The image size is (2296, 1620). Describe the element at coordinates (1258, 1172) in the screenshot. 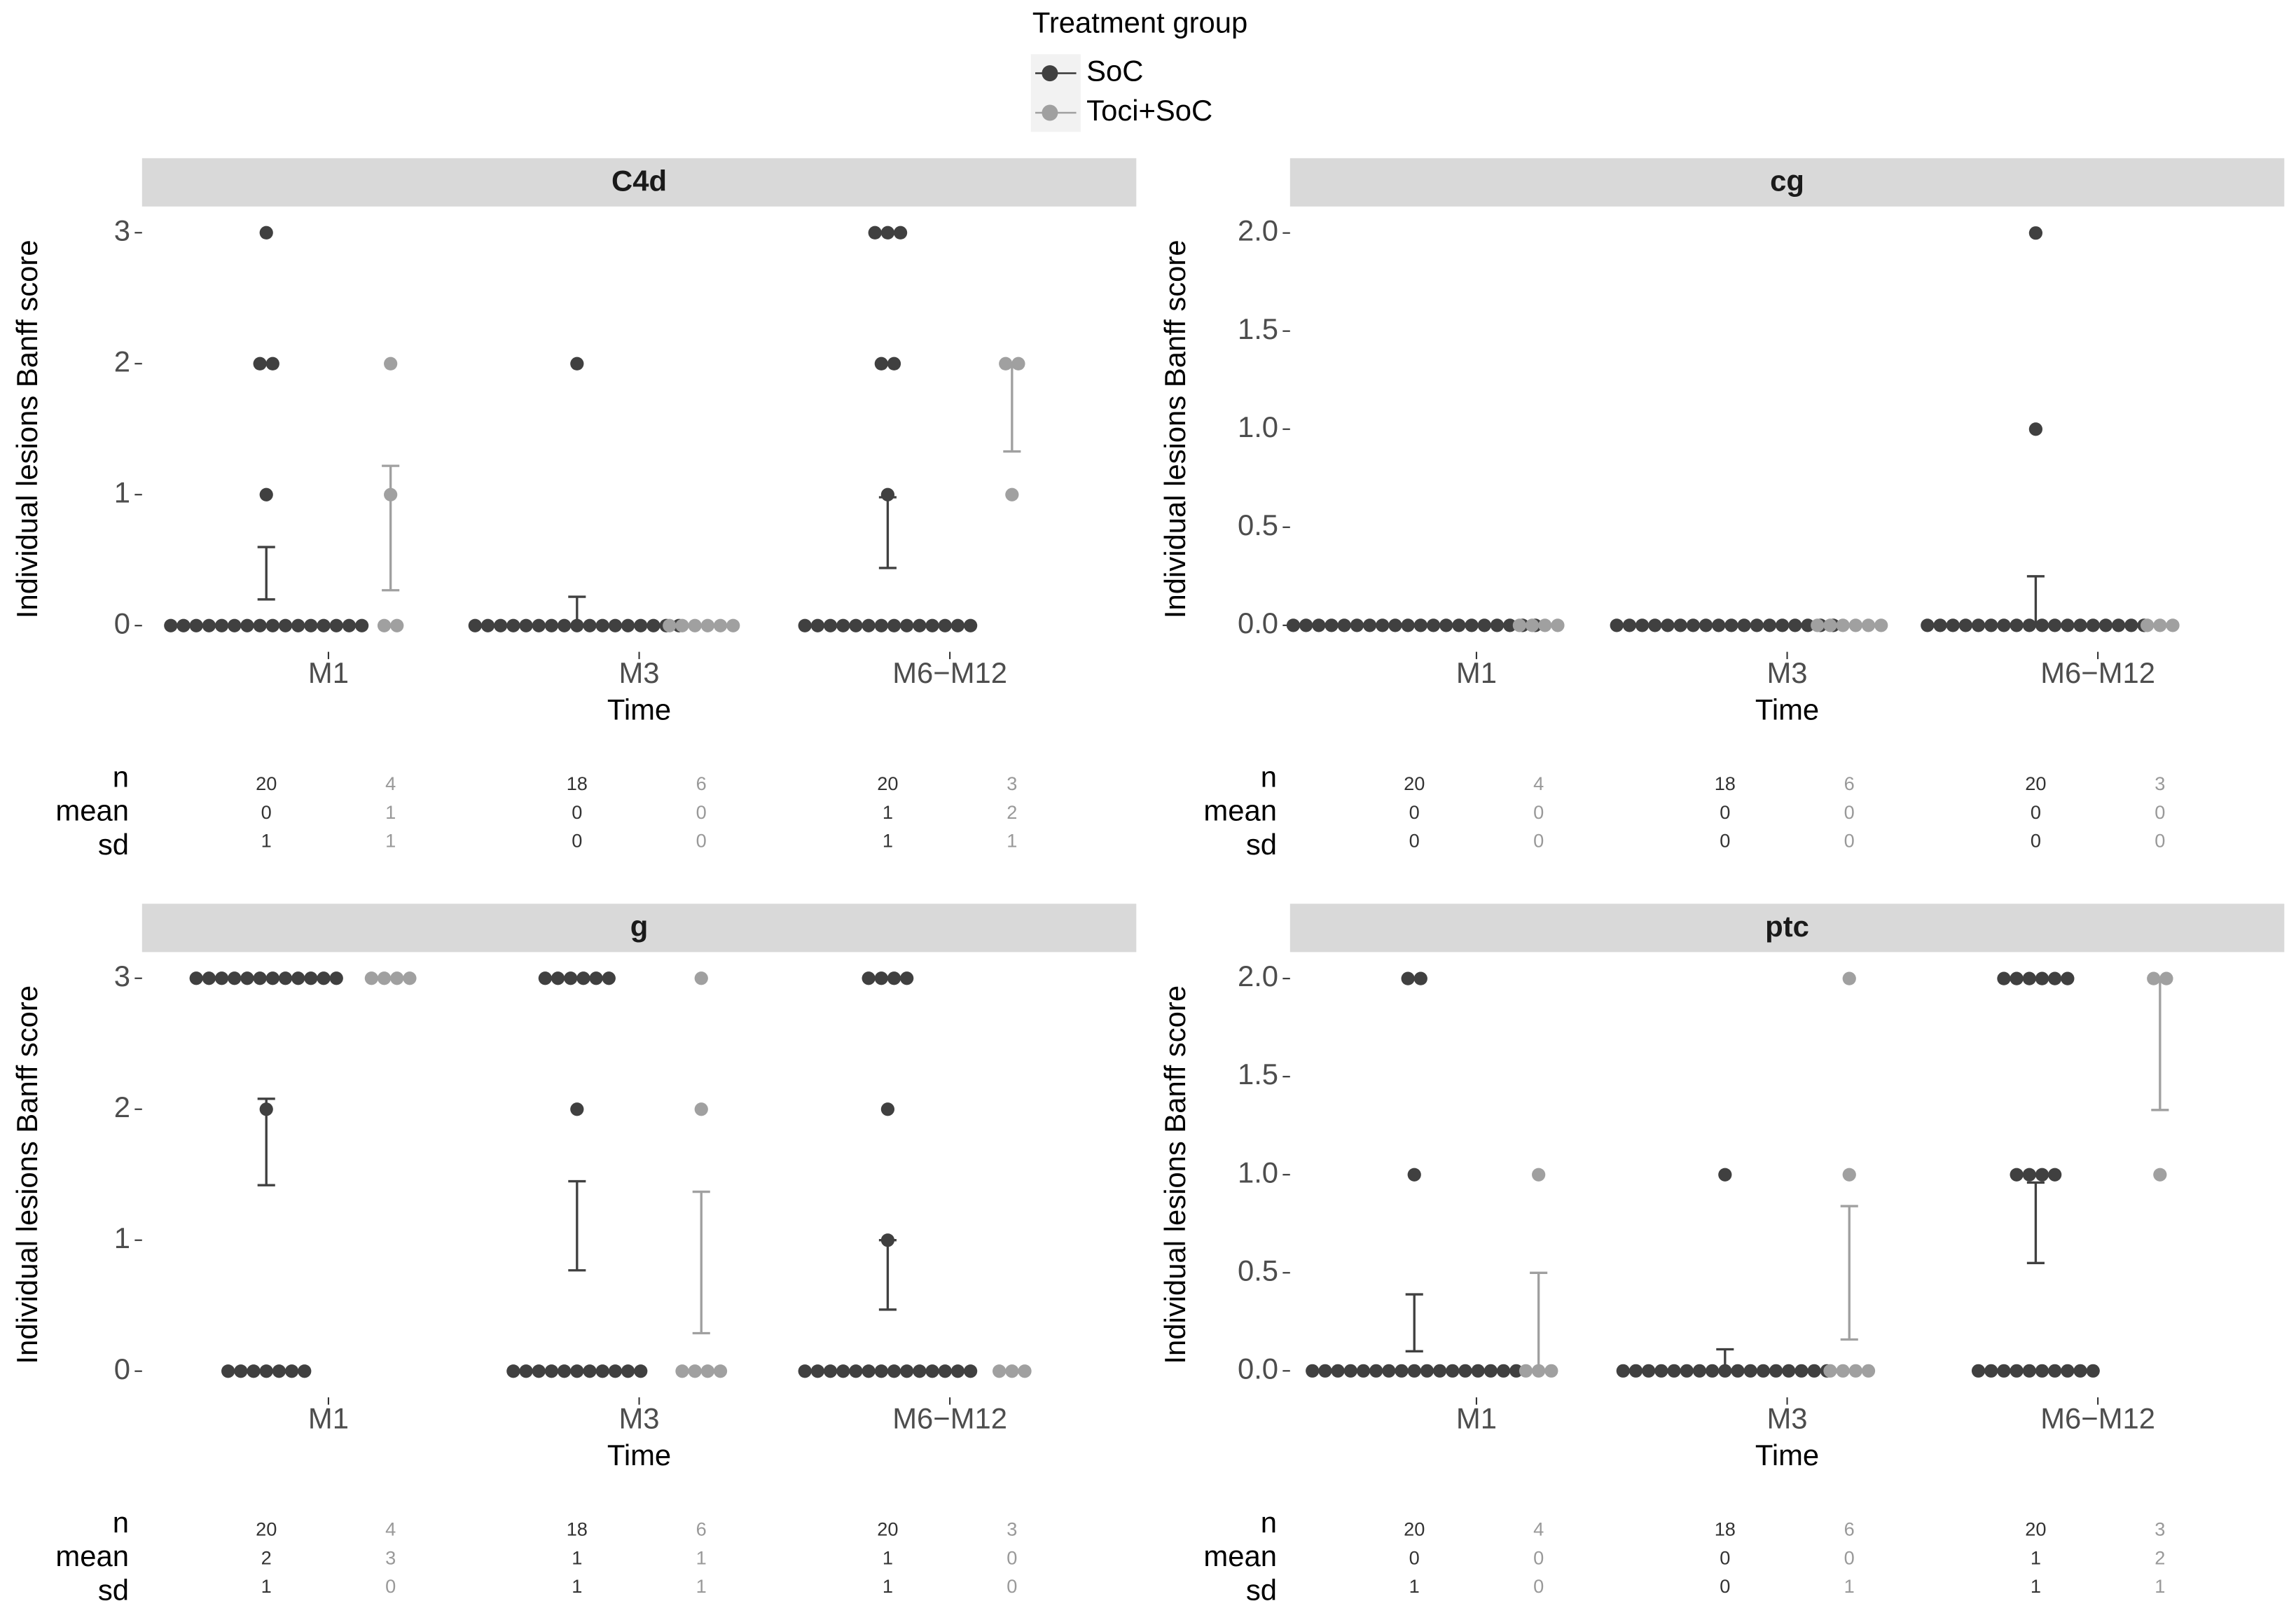

I see `y-tick-label: 1.0` at that location.